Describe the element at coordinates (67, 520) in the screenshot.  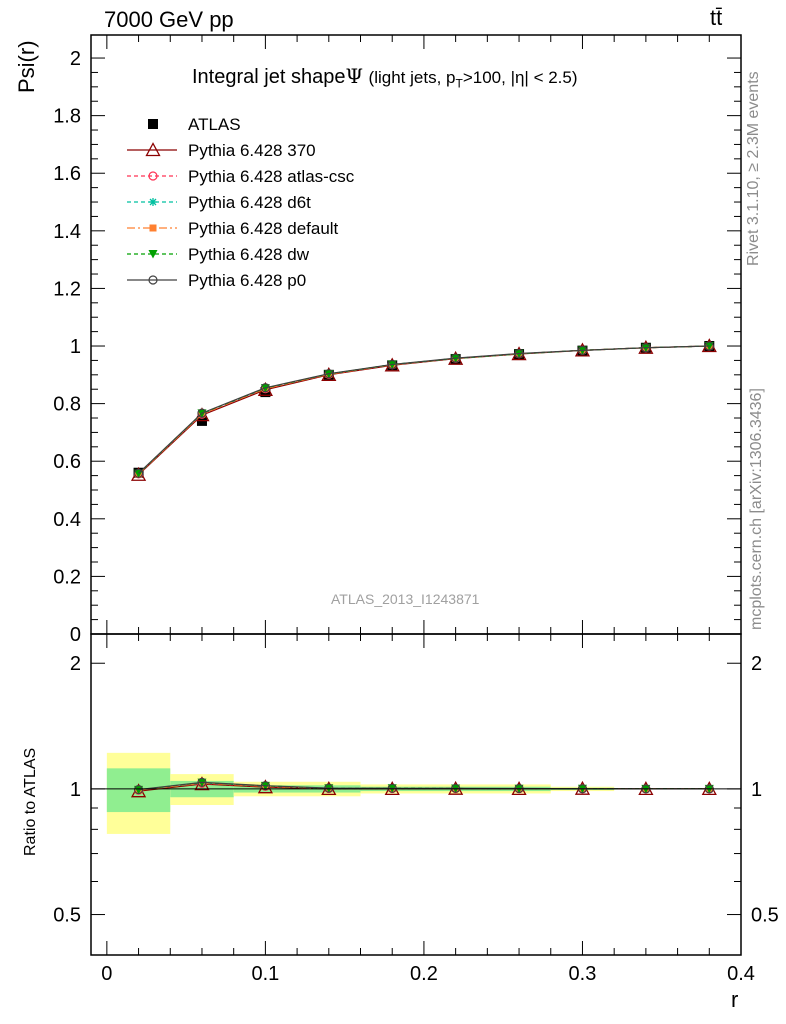
I see `y-tick-label: 0.4` at that location.